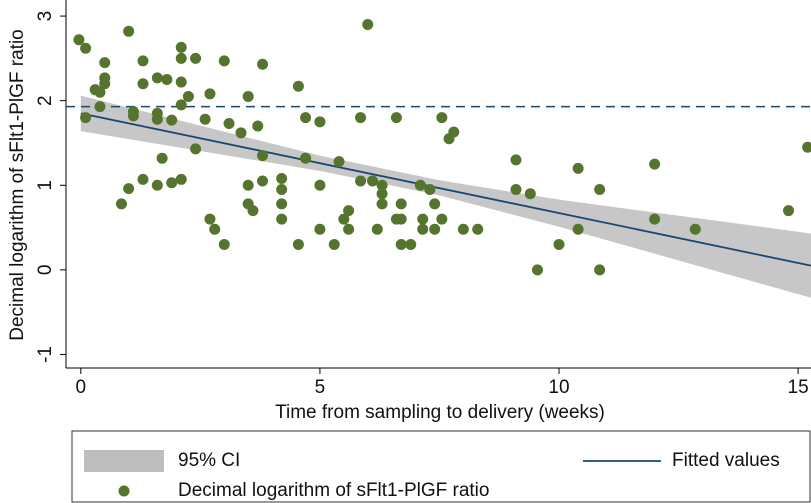  Describe the element at coordinates (45, 100) in the screenshot. I see `y-tick-label: 2` at that location.